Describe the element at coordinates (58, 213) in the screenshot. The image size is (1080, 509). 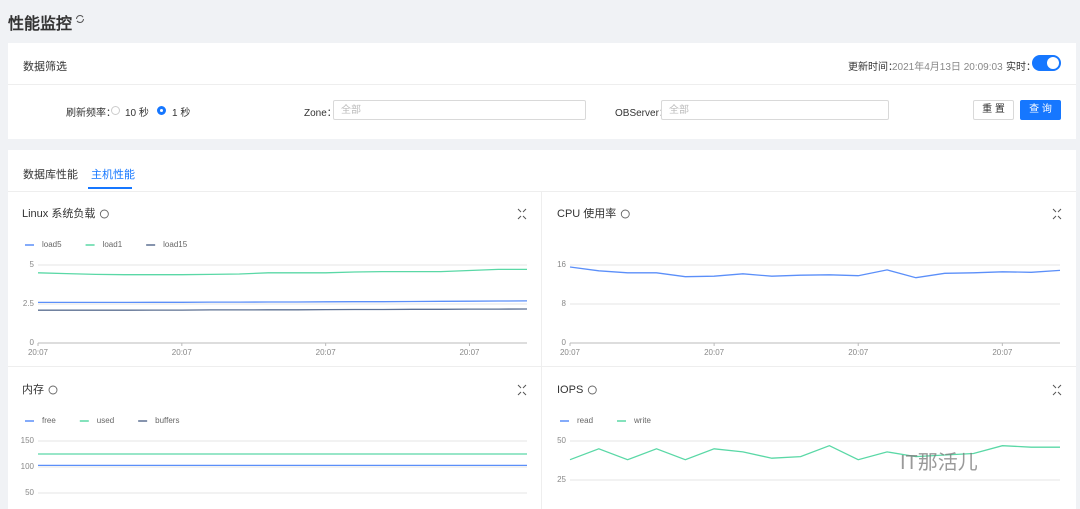
I see `chart-title: Linux 系统负载` at that location.